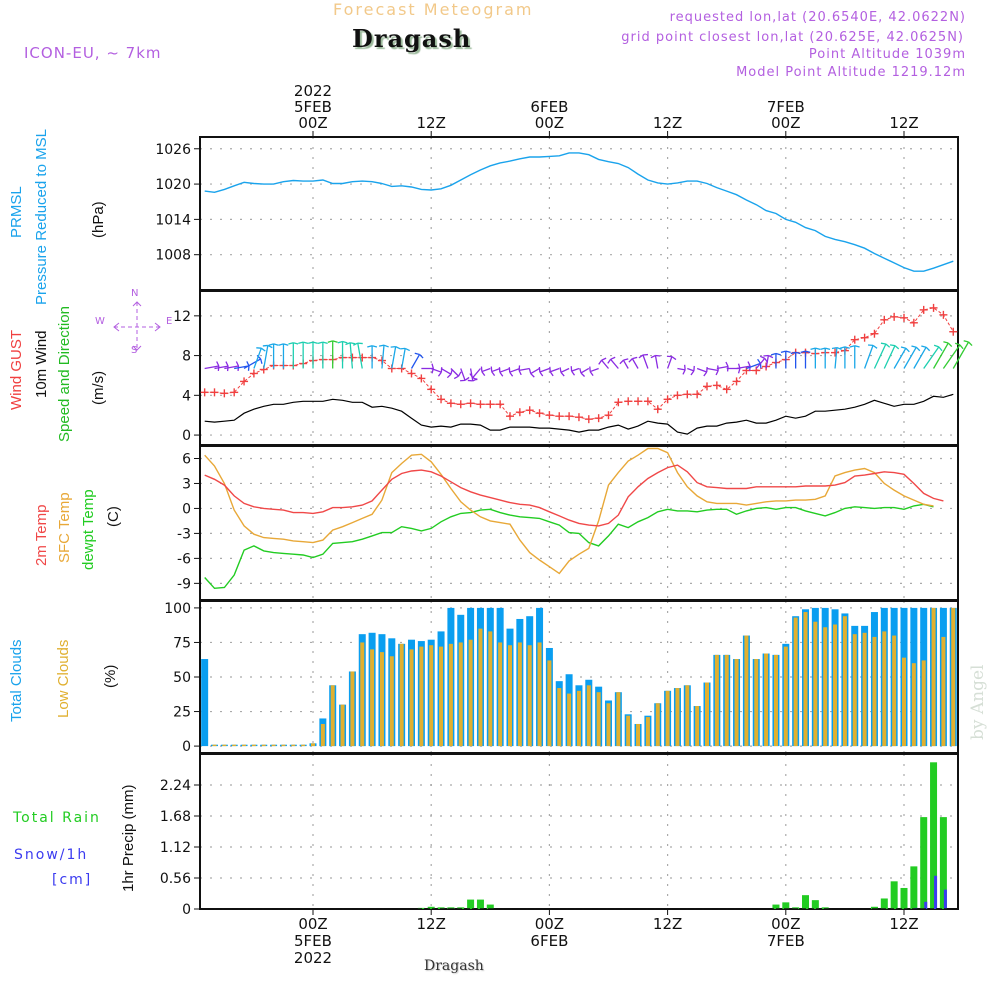 This screenshot has height=1000, width=1000. What do you see at coordinates (175, 817) in the screenshot?
I see `y-tick-label: 1.68` at bounding box center [175, 817].